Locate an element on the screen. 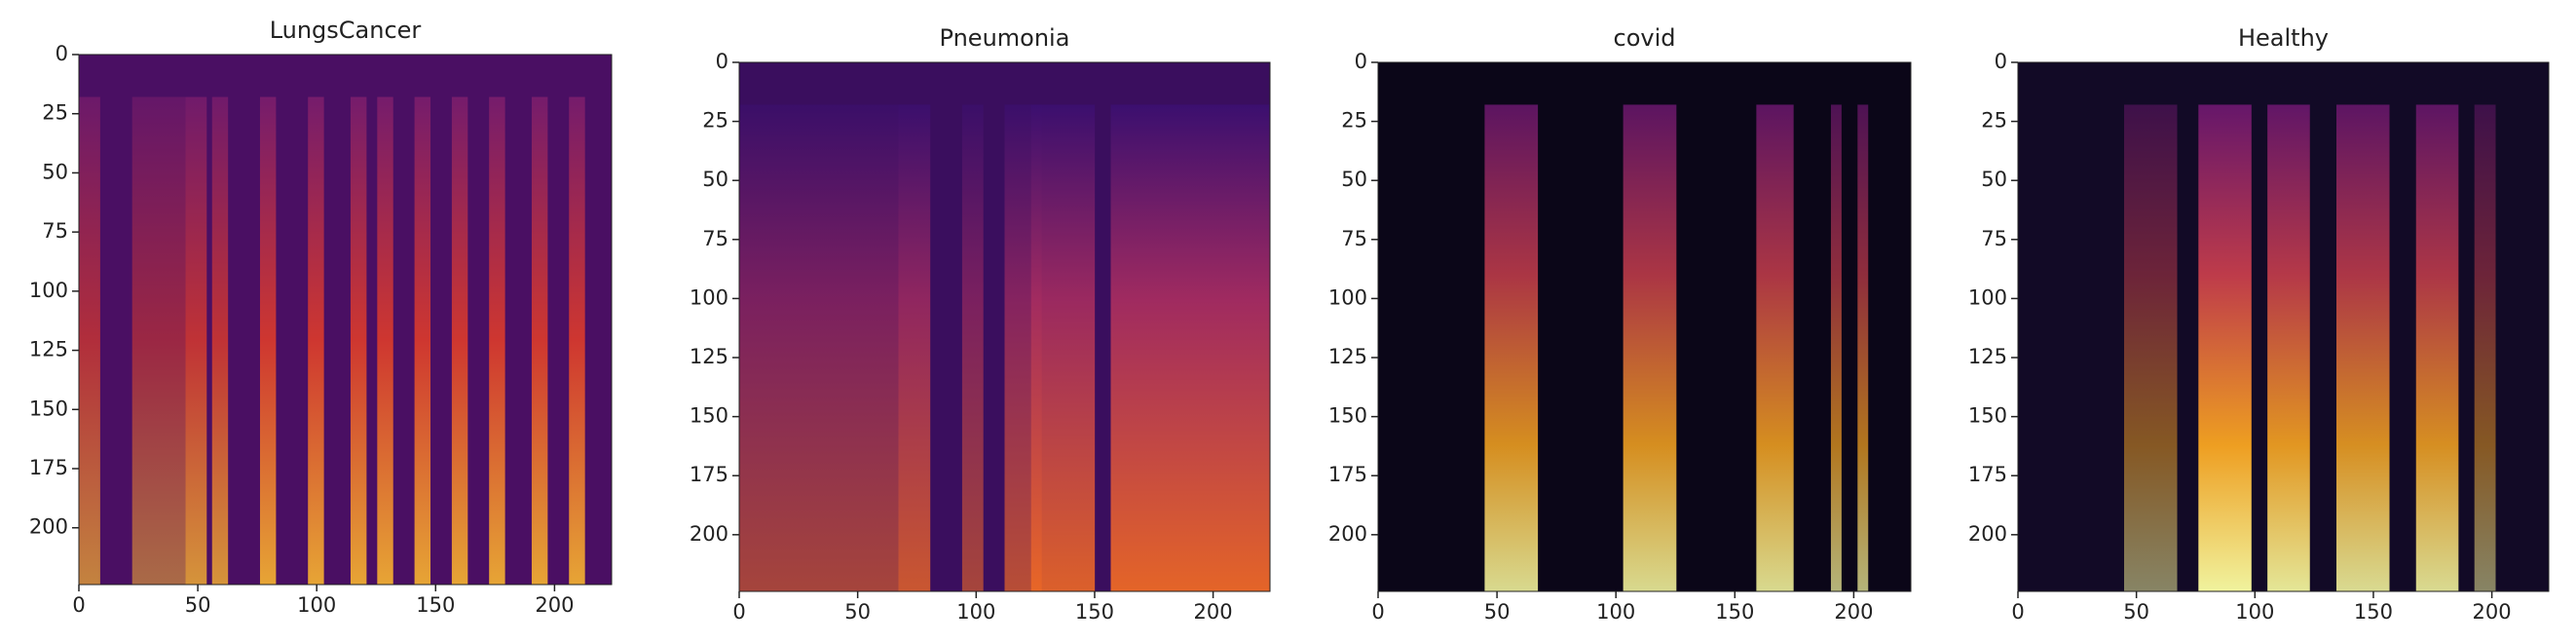 The width and height of the screenshot is (2576, 644). panel-title: covid is located at coordinates (1645, 38).